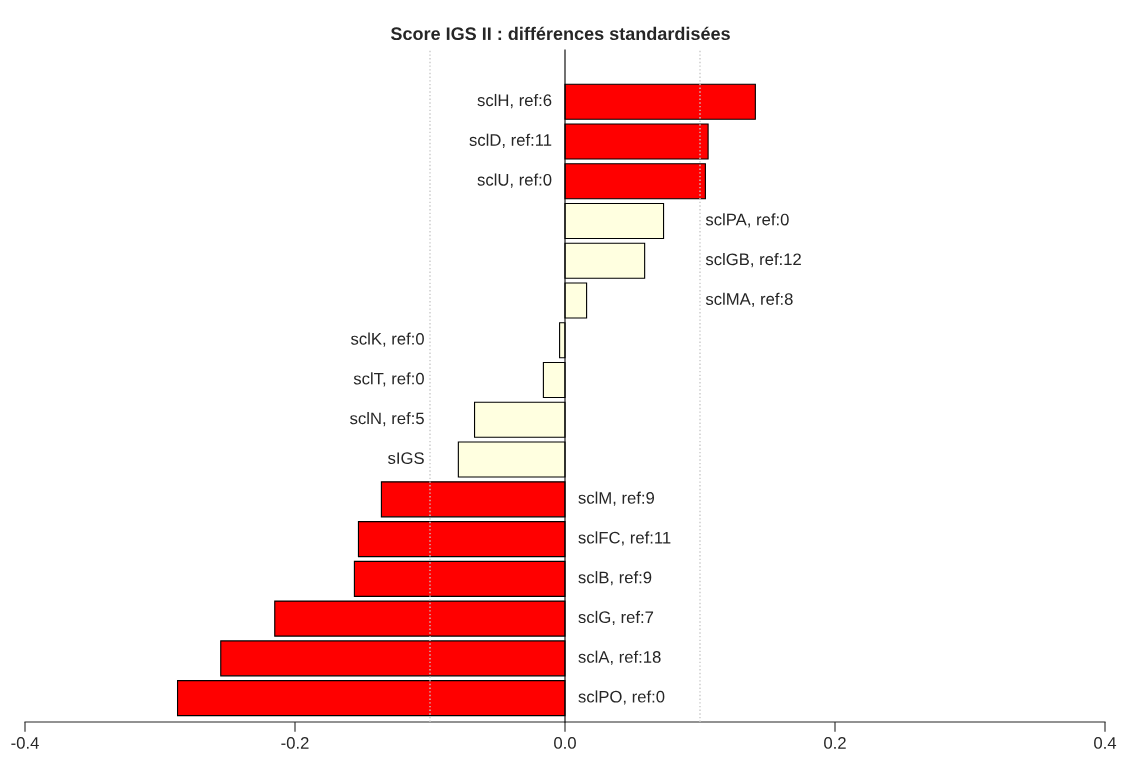  I want to click on y-tick-label: sclM, ref:9, so click(616, 498).